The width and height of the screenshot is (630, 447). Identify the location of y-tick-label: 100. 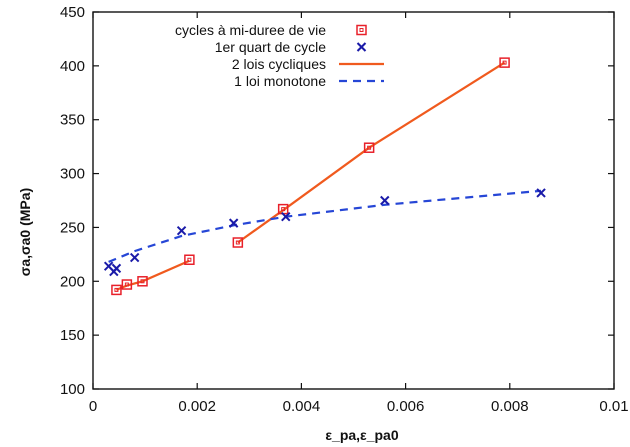
(72, 389).